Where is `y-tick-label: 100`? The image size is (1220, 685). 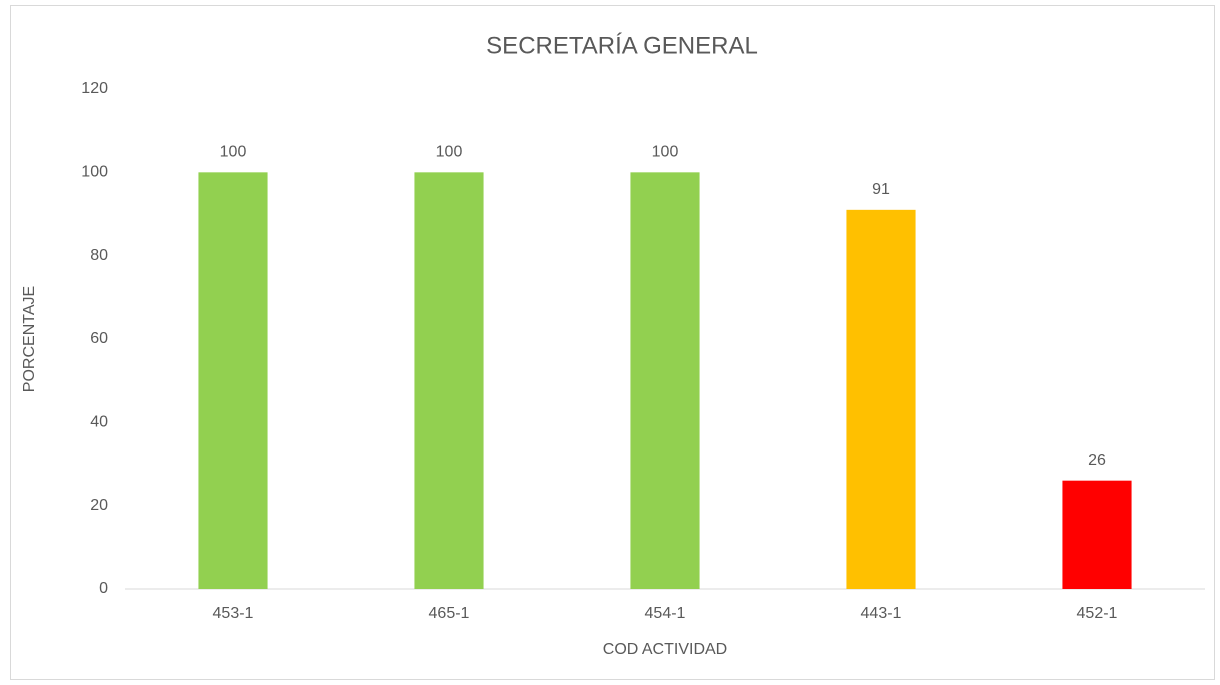
y-tick-label: 100 is located at coordinates (94, 172).